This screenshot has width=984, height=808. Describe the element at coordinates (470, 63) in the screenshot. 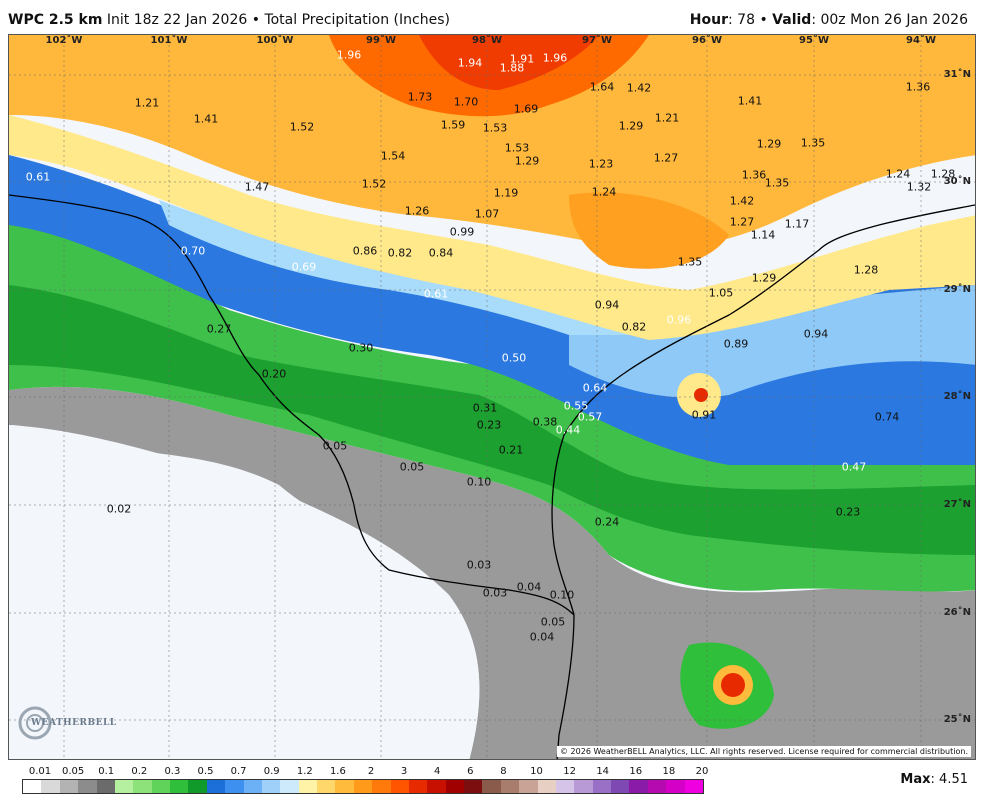

I see `precip-label: 1.94` at that location.